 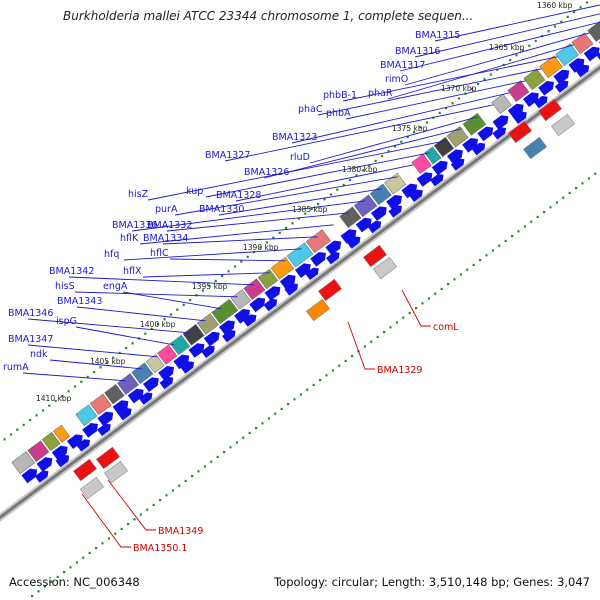 What do you see at coordinates (66, 321) in the screenshot?
I see `gene-label: ispG` at bounding box center [66, 321].